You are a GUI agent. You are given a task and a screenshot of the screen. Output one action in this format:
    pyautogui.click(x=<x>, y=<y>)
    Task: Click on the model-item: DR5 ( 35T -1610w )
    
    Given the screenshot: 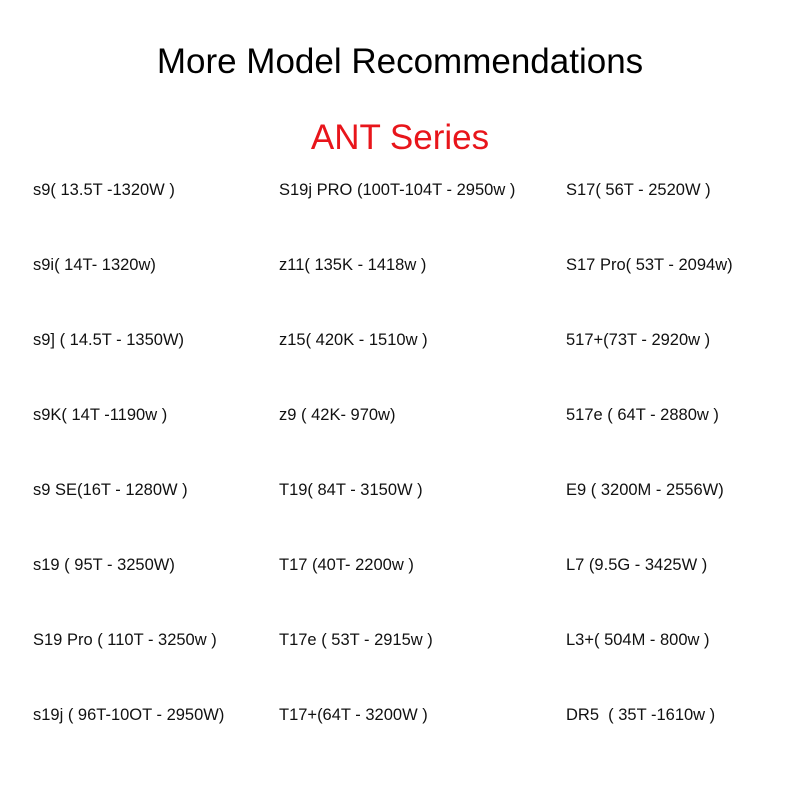 What is the action you would take?
    pyautogui.click(x=641, y=715)
    